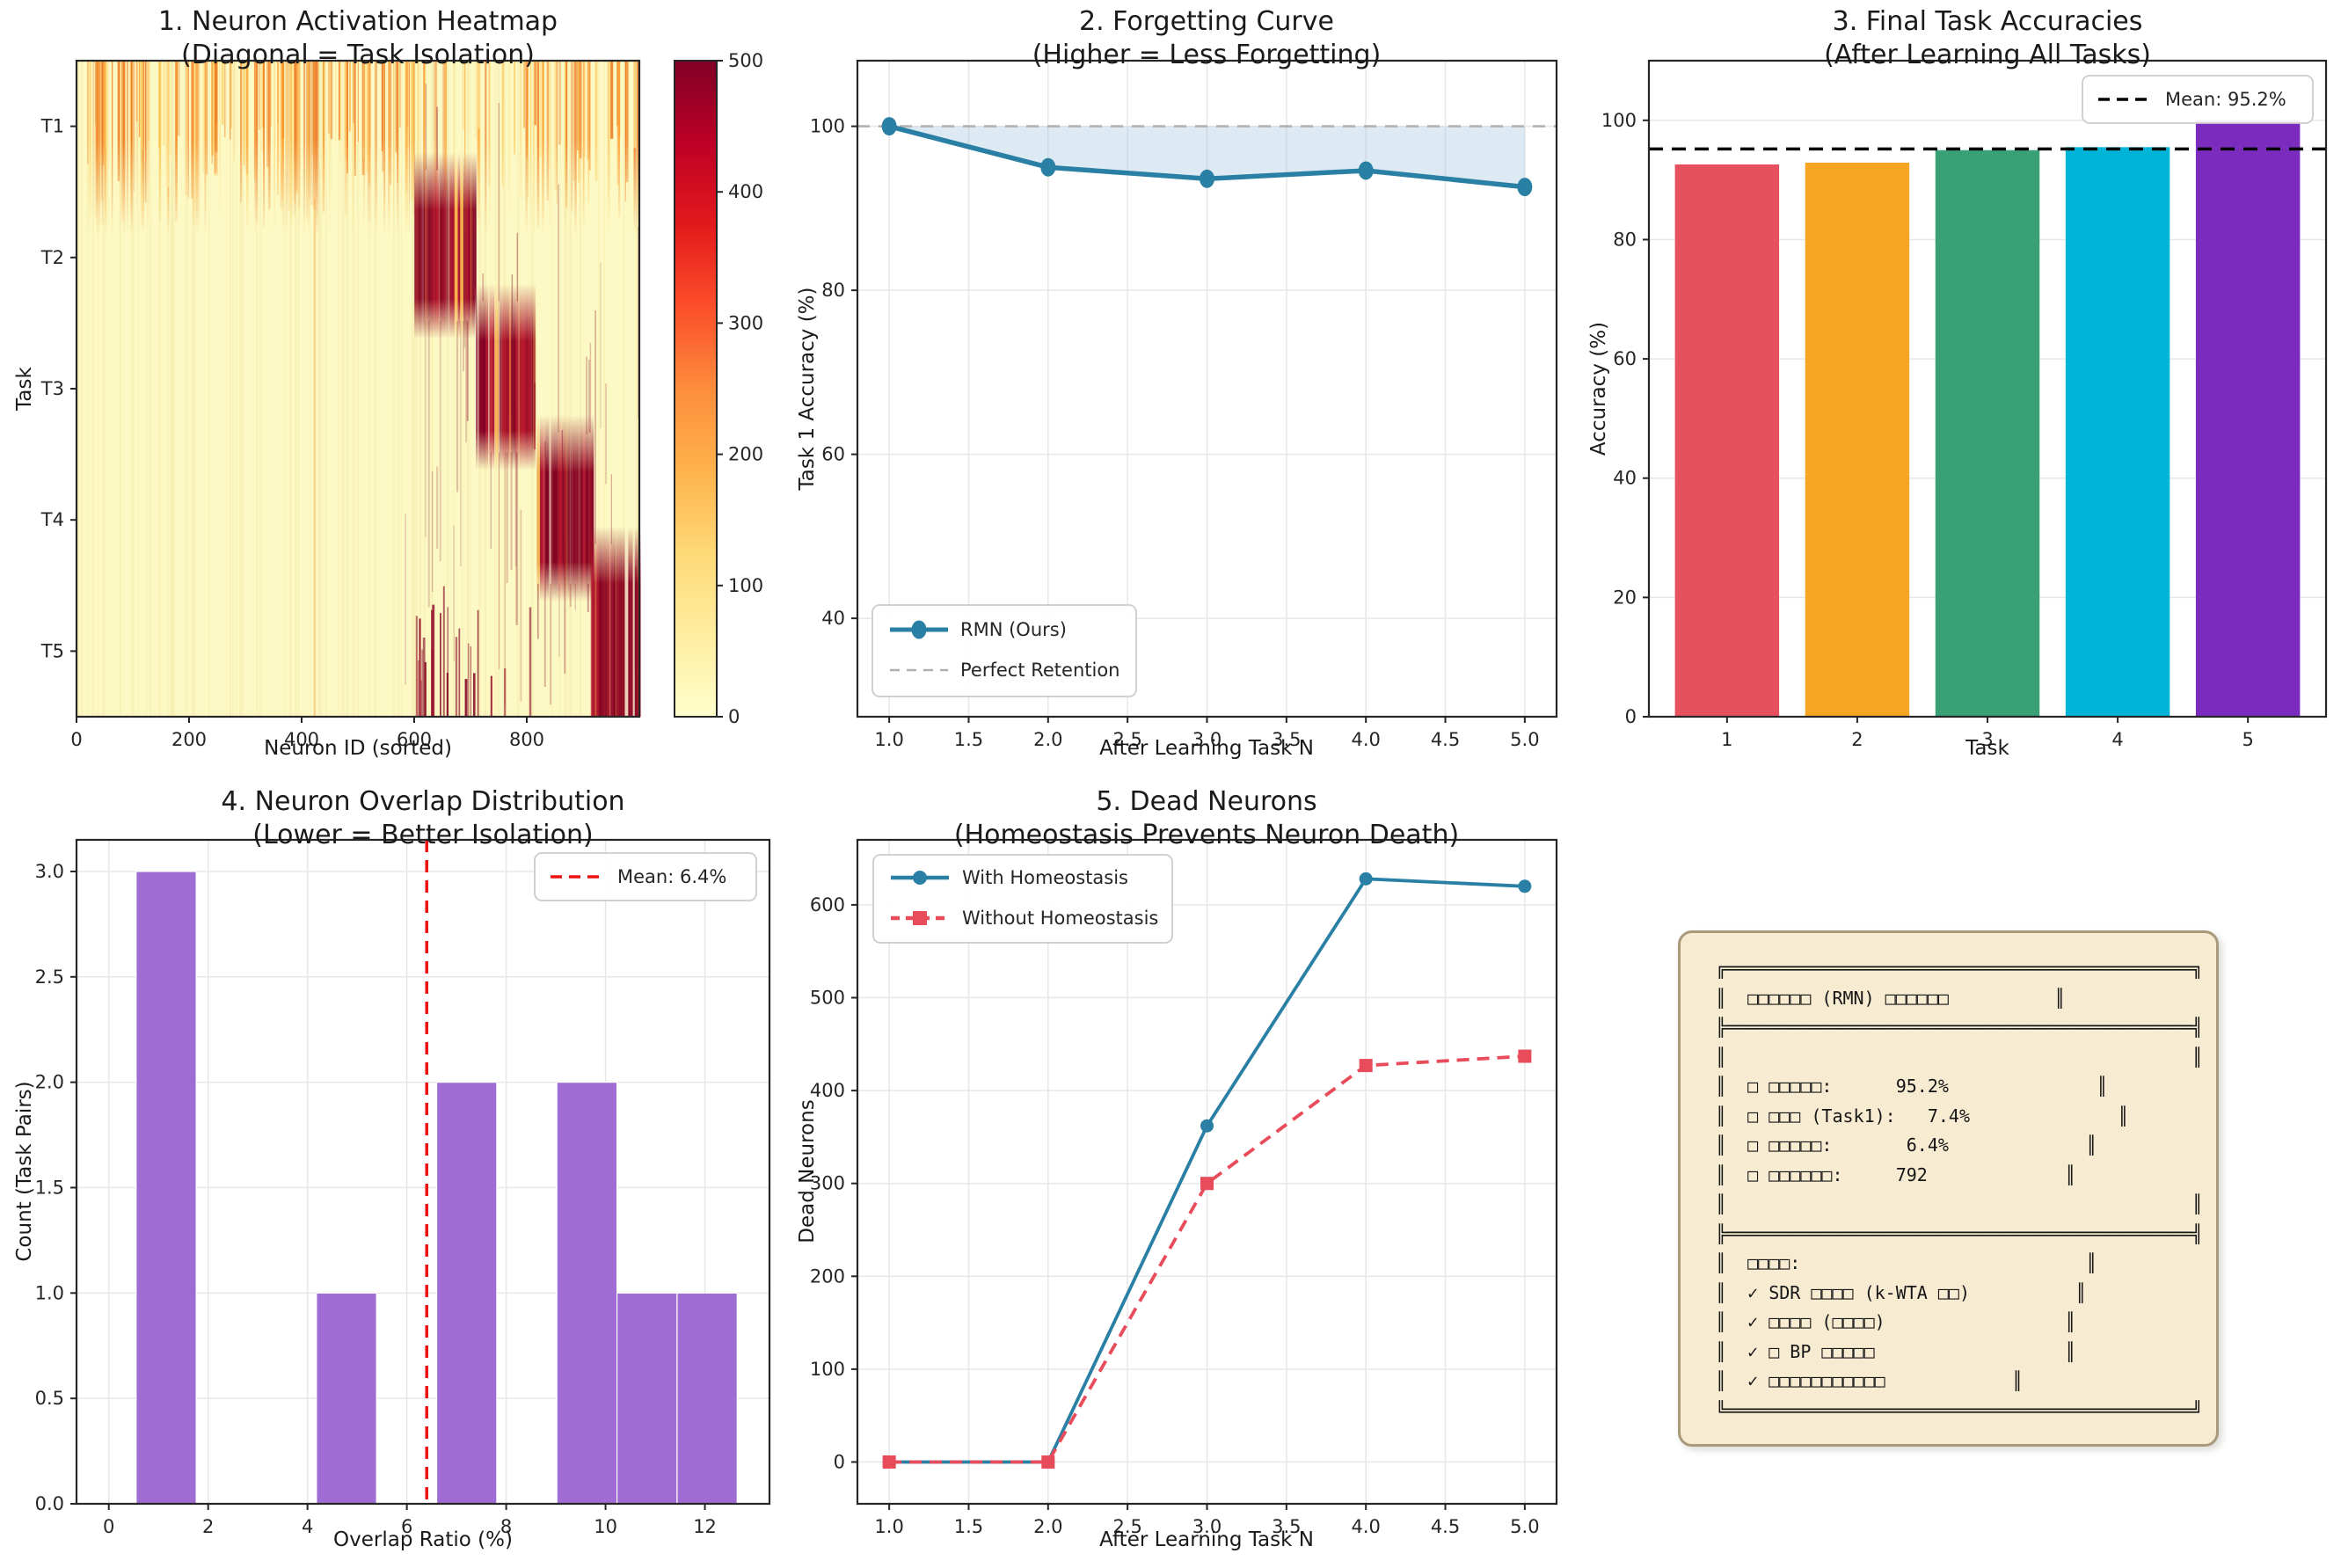  I want to click on panel4-xlabel: Overlap Ratio (%), so click(423, 1539).